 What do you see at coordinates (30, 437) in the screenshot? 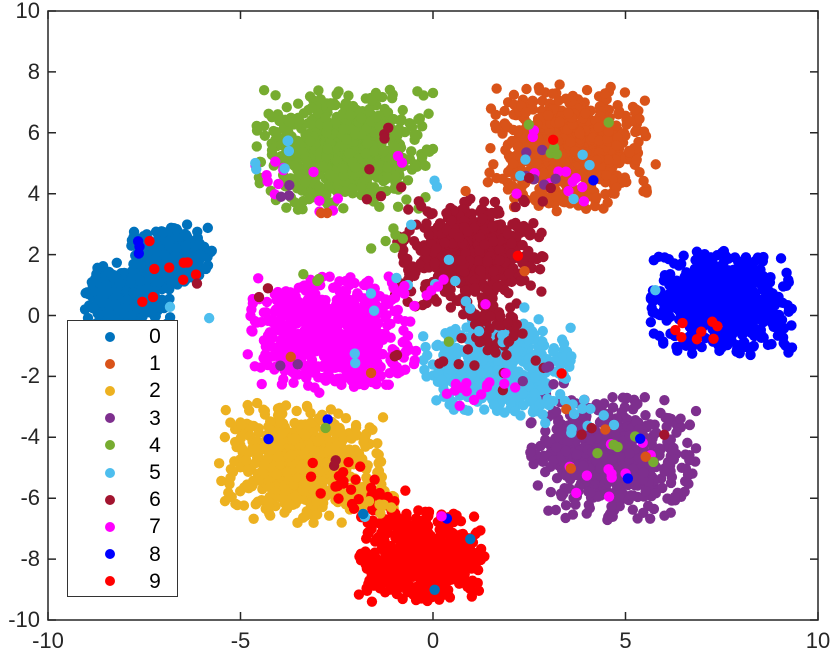
I see `y-tick-label: -4` at bounding box center [30, 437].